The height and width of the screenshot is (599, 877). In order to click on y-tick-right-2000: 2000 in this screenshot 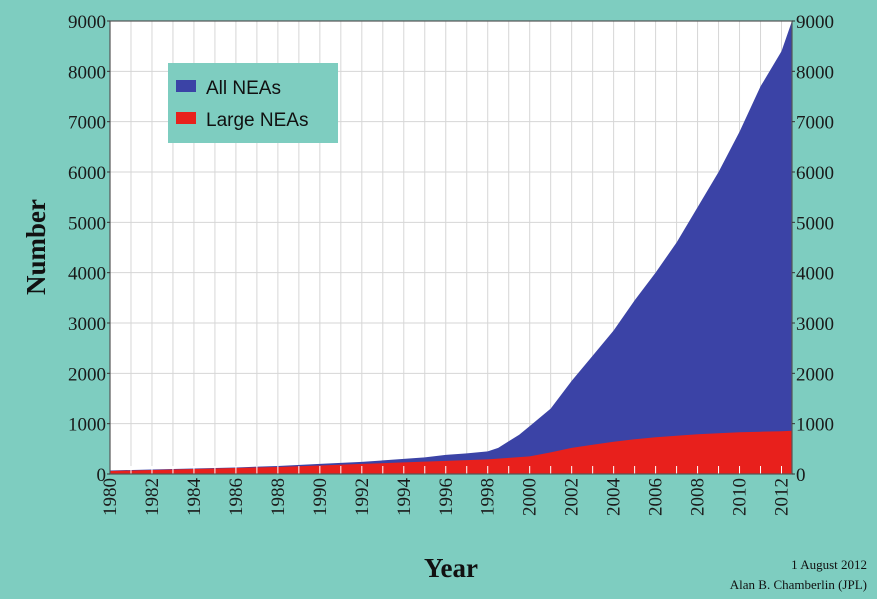, I will do `click(815, 374)`.